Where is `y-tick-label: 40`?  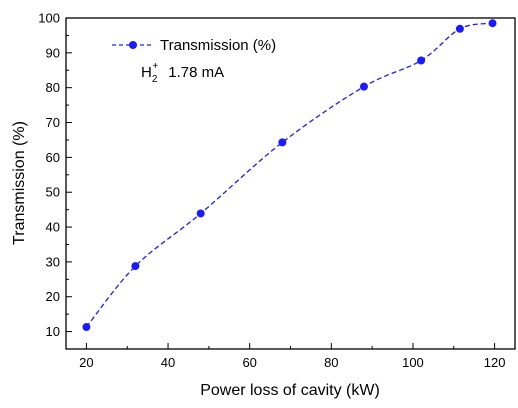 y-tick-label: 40 is located at coordinates (53, 227).